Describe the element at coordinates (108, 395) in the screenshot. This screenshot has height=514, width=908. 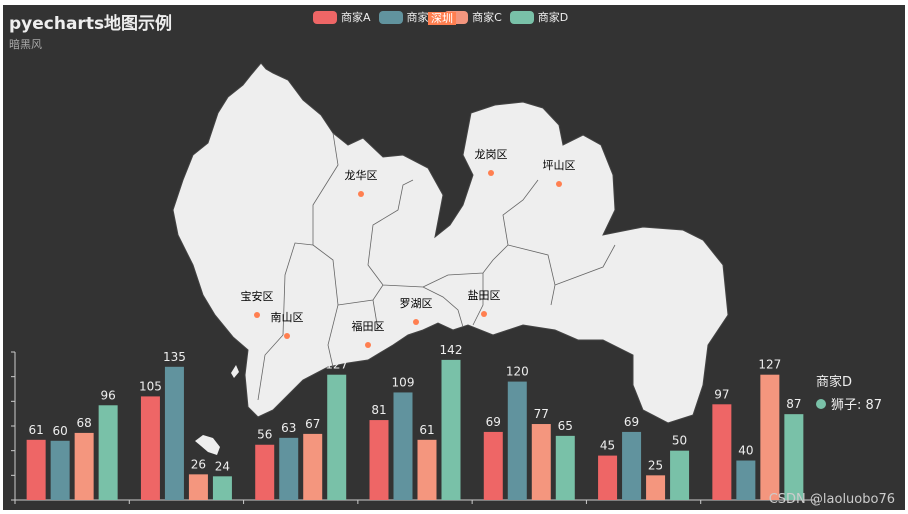
I see `bar-value-label: 96` at that location.